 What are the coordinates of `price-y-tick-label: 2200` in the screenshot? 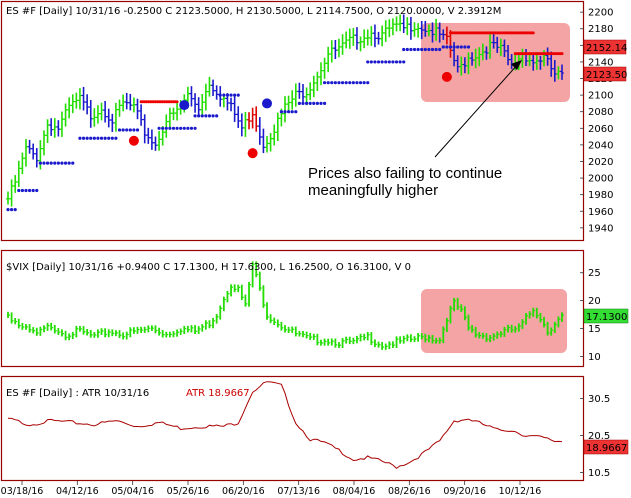 It's located at (600, 13).